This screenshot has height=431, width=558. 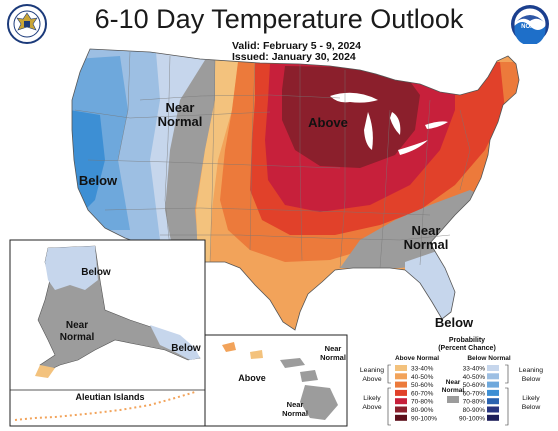 I want to click on legend-above-label-4: 70-80%, so click(x=422, y=402).